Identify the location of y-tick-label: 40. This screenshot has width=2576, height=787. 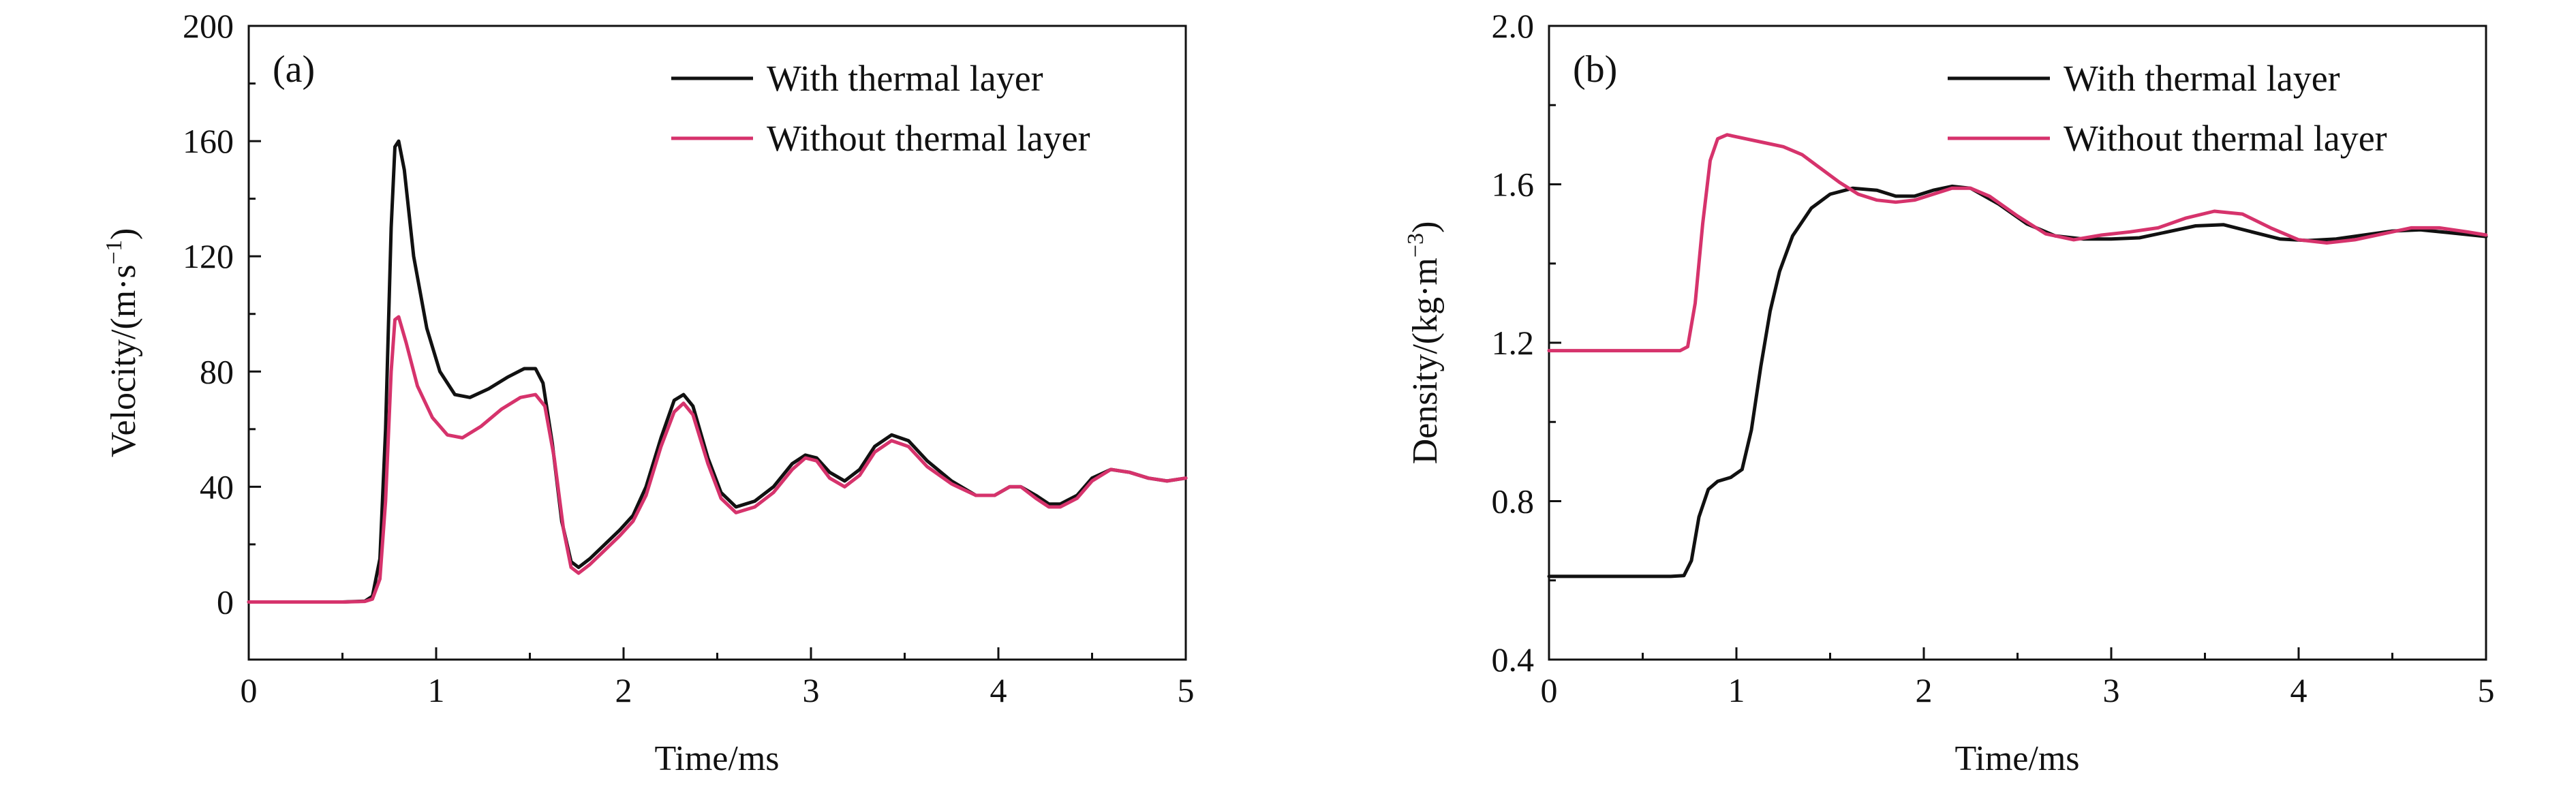
(217, 486).